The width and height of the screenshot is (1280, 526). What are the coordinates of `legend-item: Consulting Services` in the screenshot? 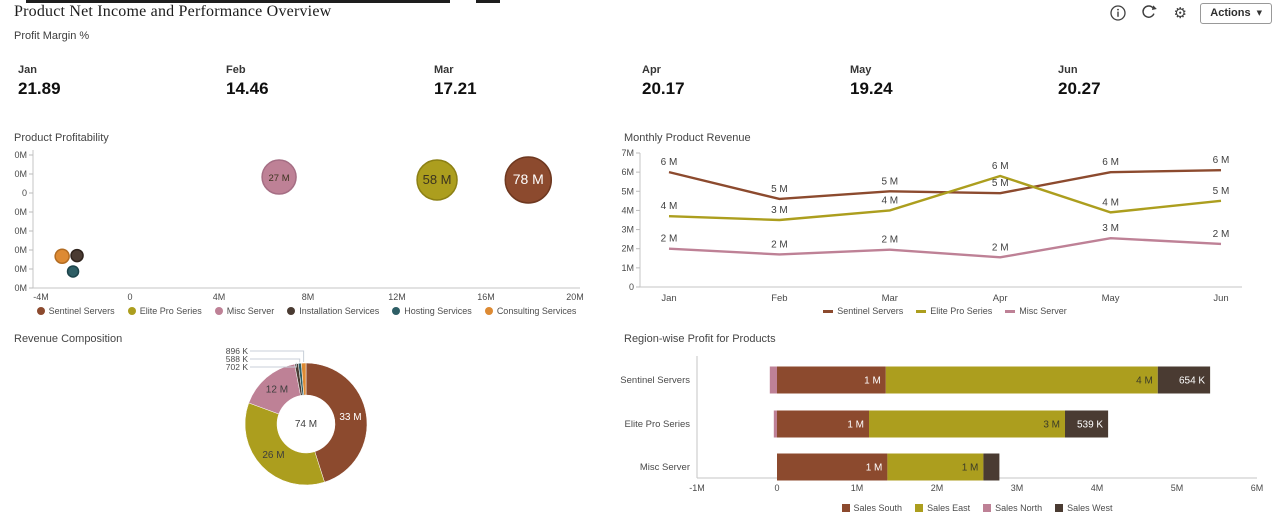 It's located at (530, 311).